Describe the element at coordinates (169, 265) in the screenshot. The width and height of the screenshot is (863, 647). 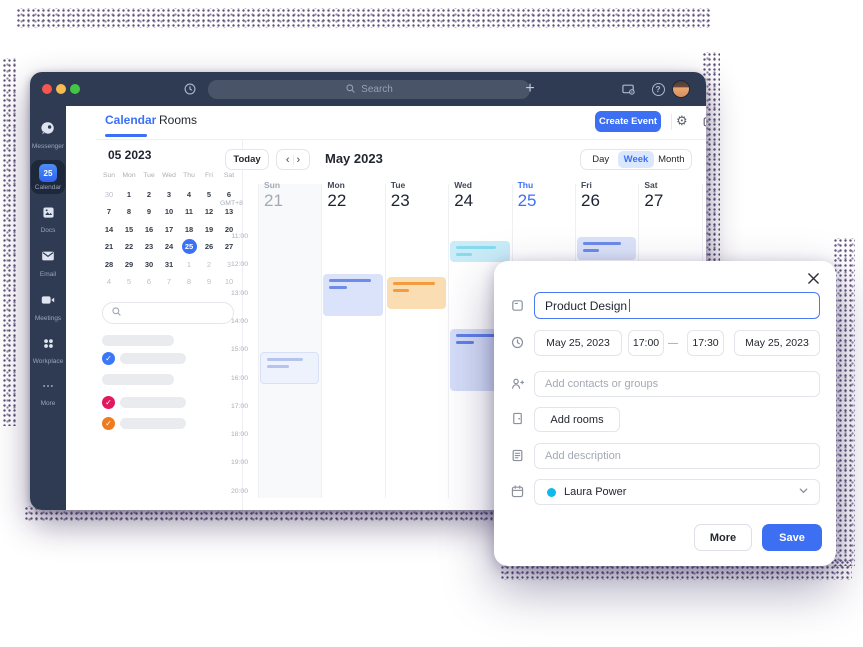
I see `mini-calendar-date: 31` at that location.